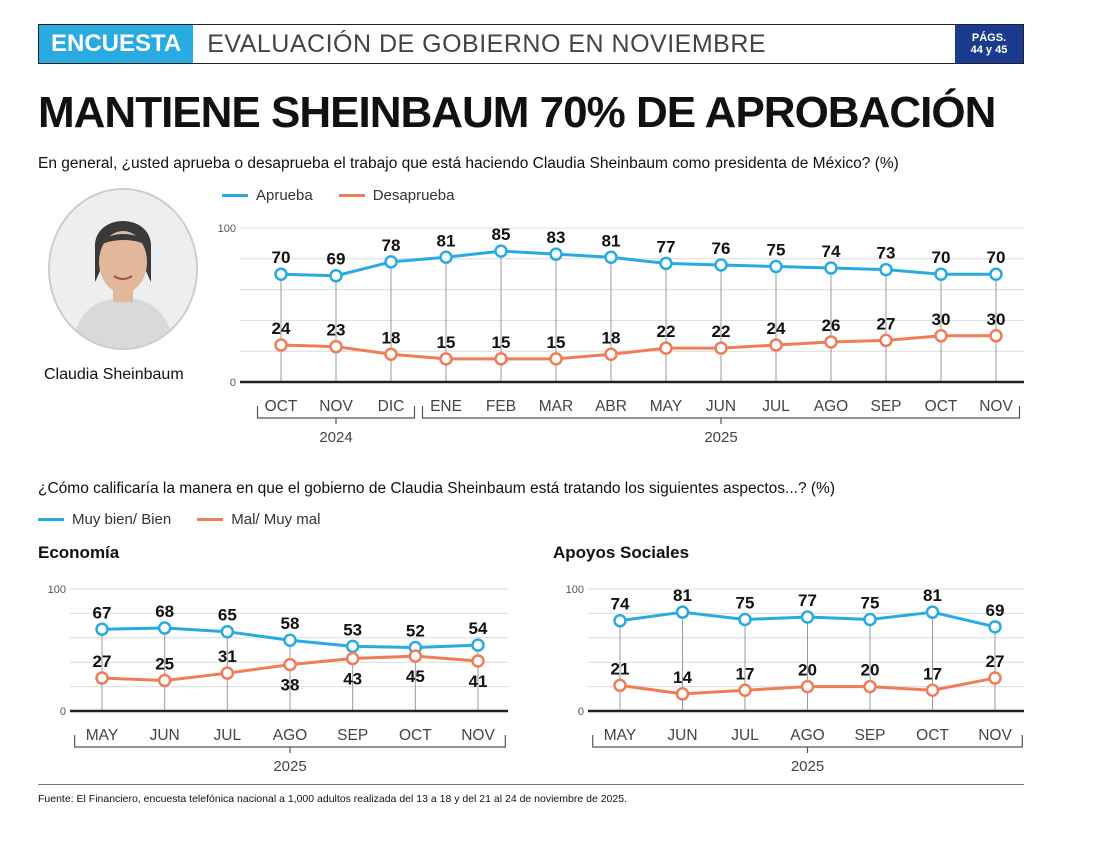 The width and height of the screenshot is (1094, 850). What do you see at coordinates (501, 406) in the screenshot?
I see `x-tick-label: FEB` at bounding box center [501, 406].